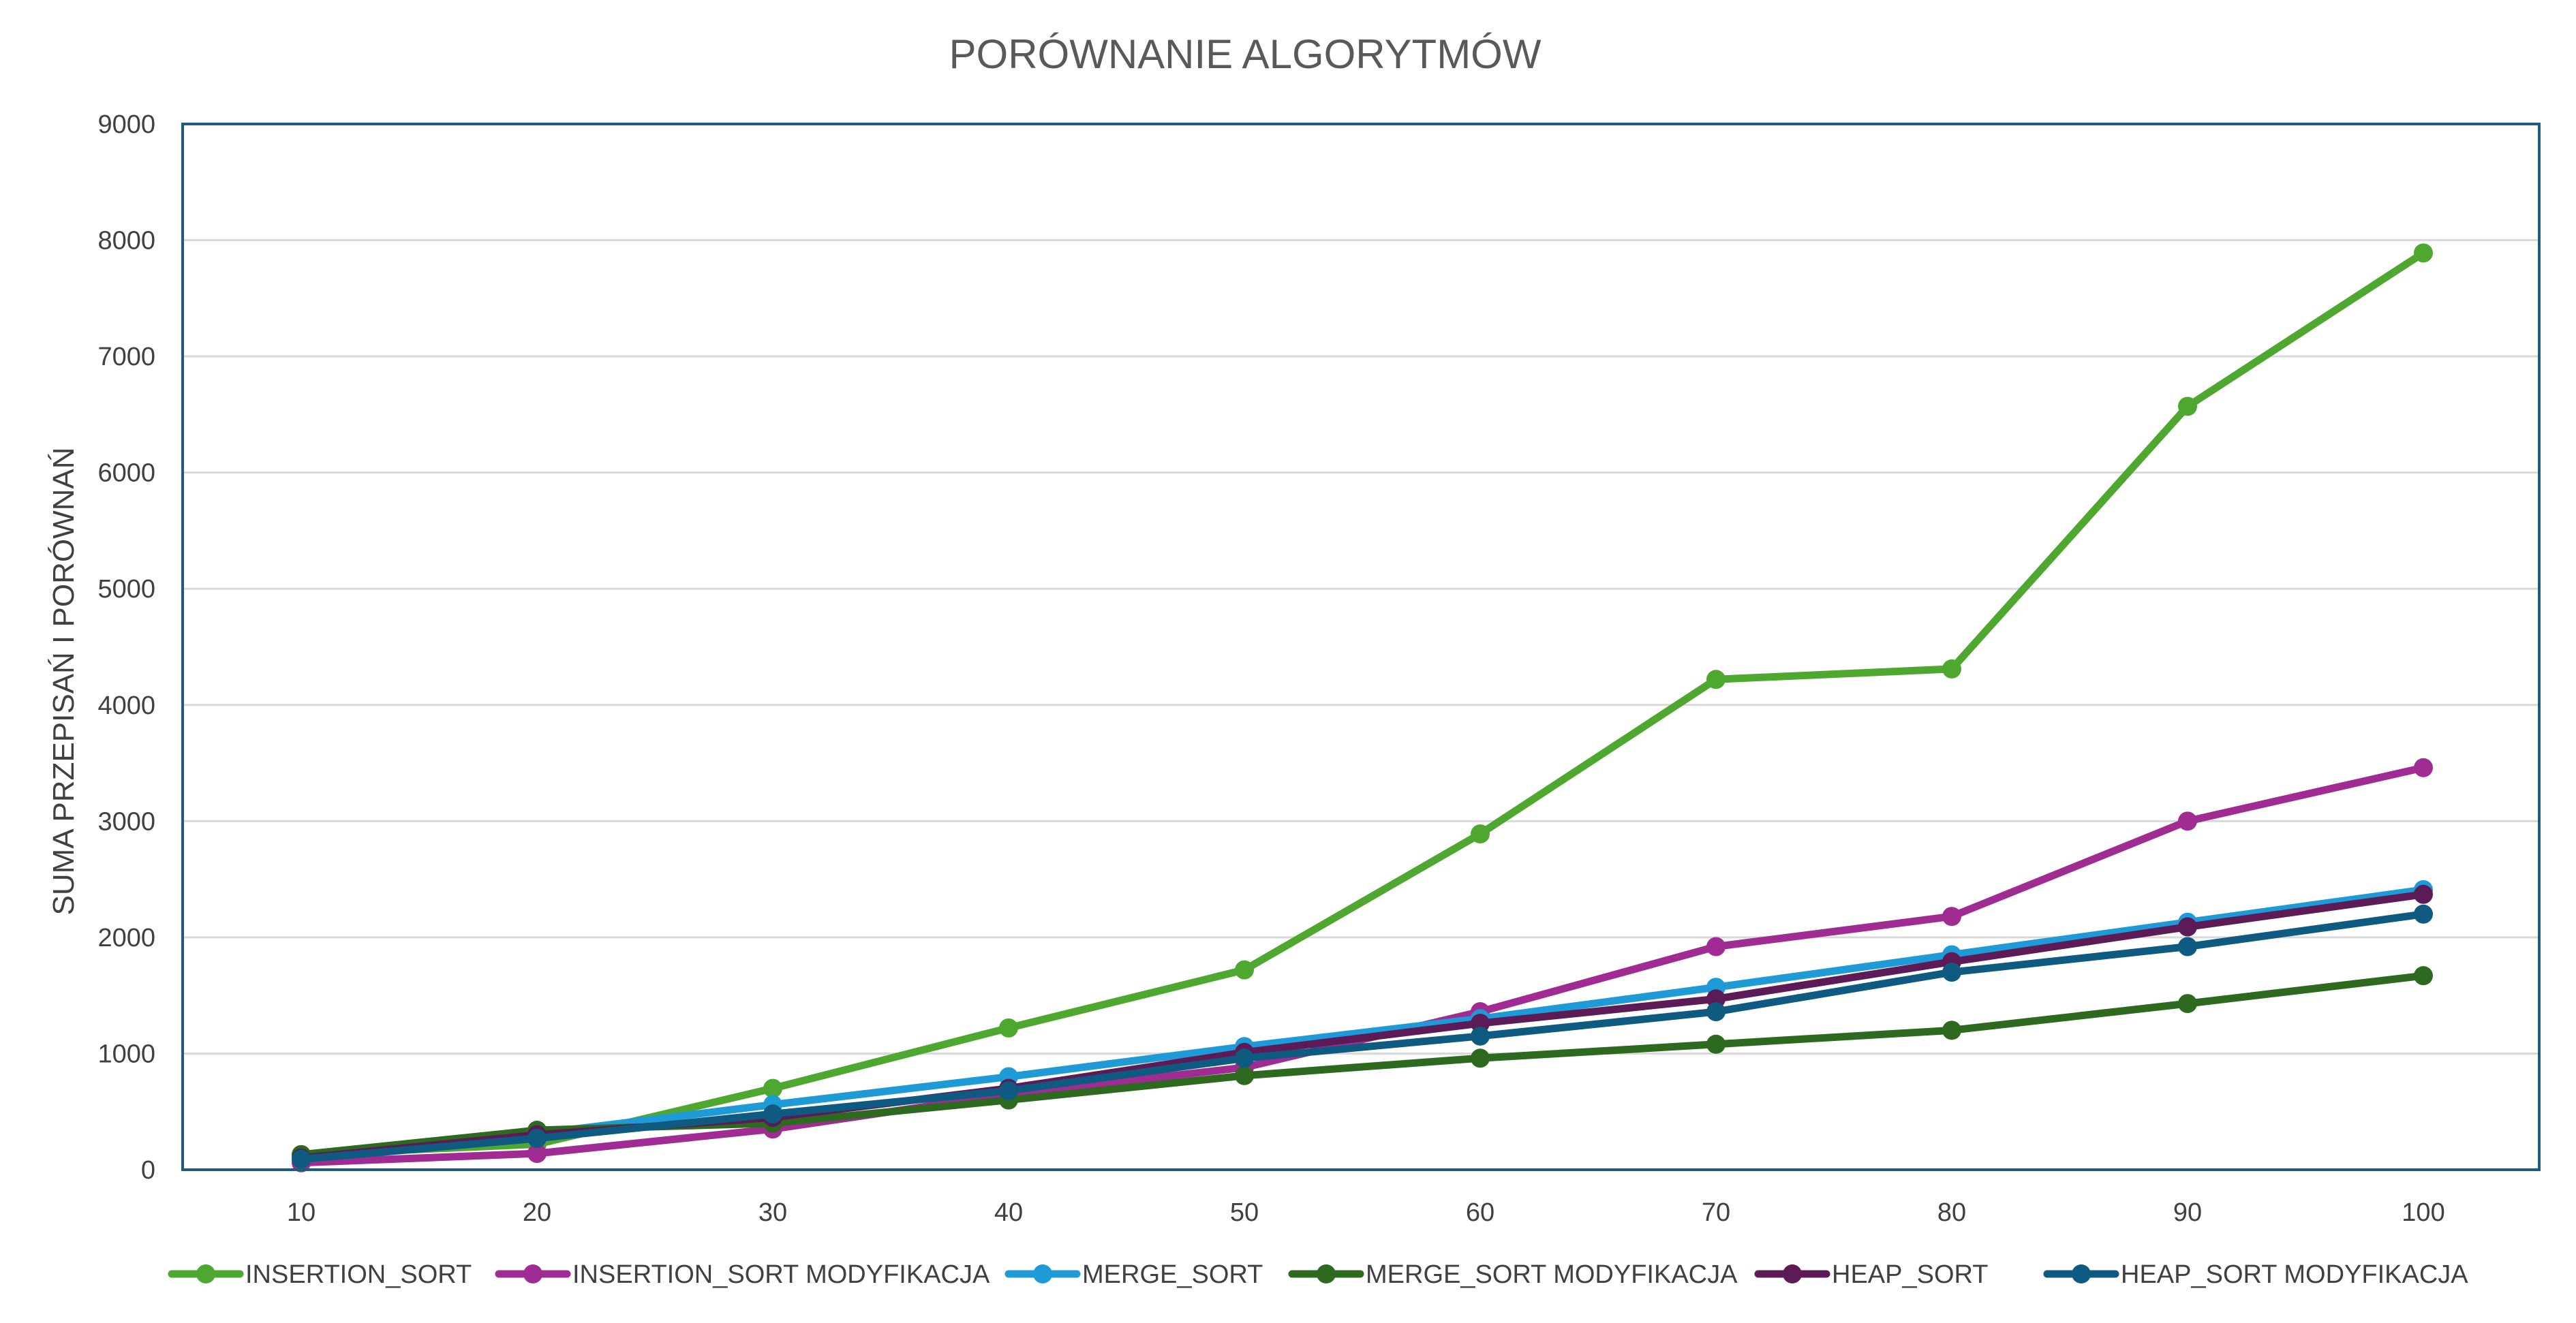 The image size is (2576, 1323). Describe the element at coordinates (1362, 1065) in the screenshot. I see `series-merge-sort-modyfikacja` at that location.